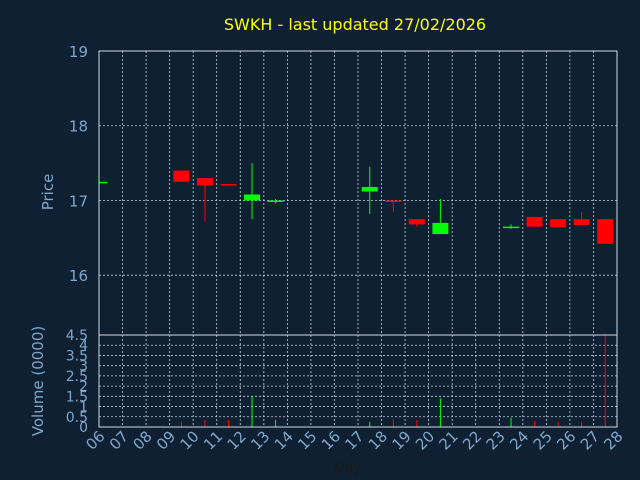  What do you see at coordinates (78, 201) in the screenshot?
I see `price-tick-label: 17` at bounding box center [78, 201].